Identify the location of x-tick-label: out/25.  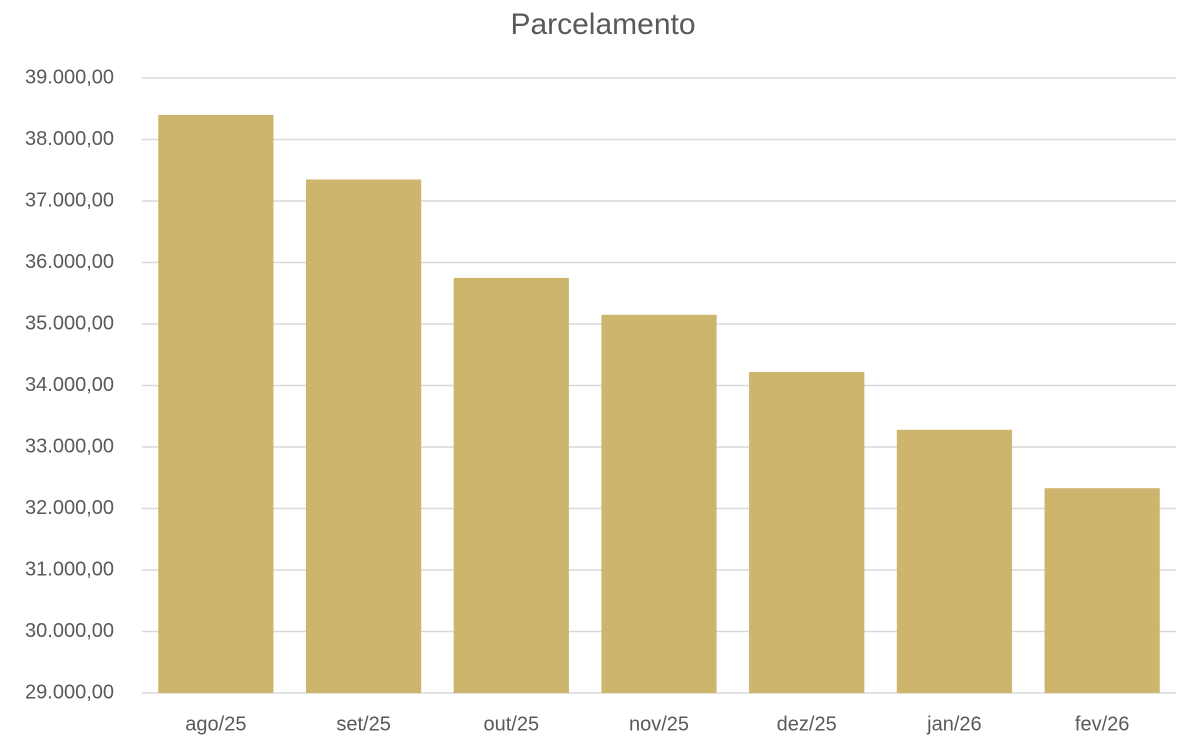
(511, 724).